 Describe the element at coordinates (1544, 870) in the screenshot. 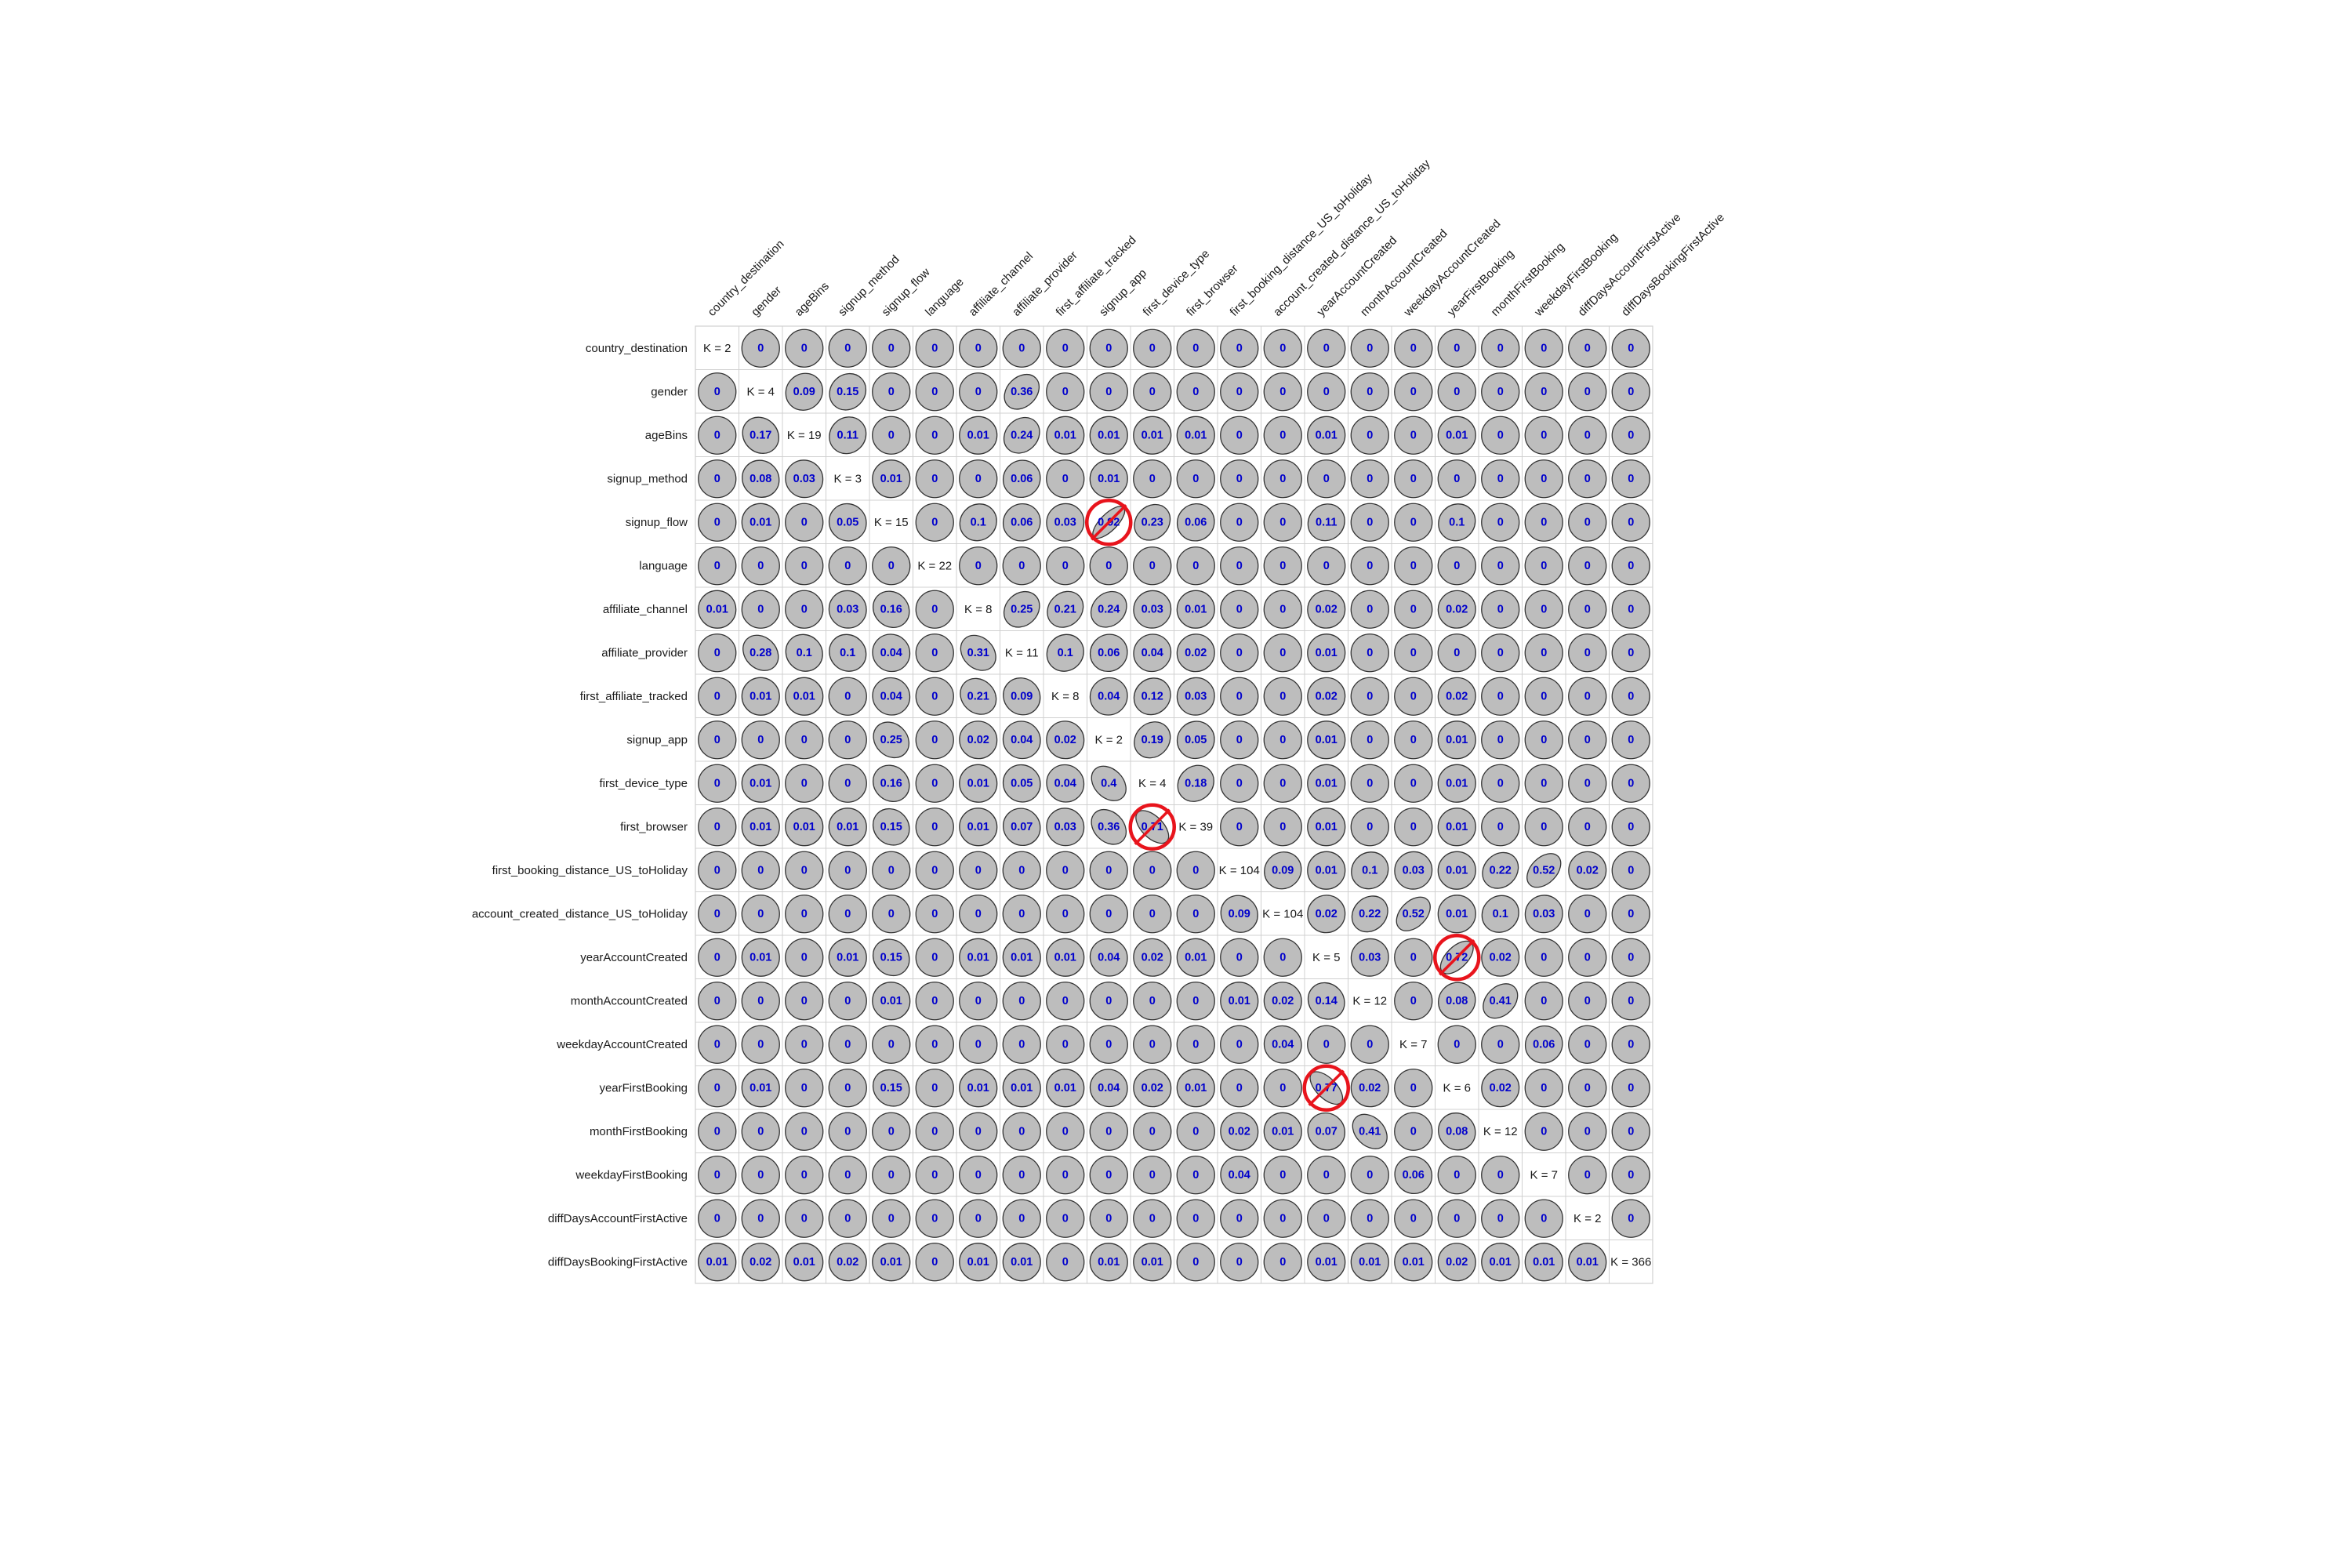

I see `association-value: 0.52` at that location.